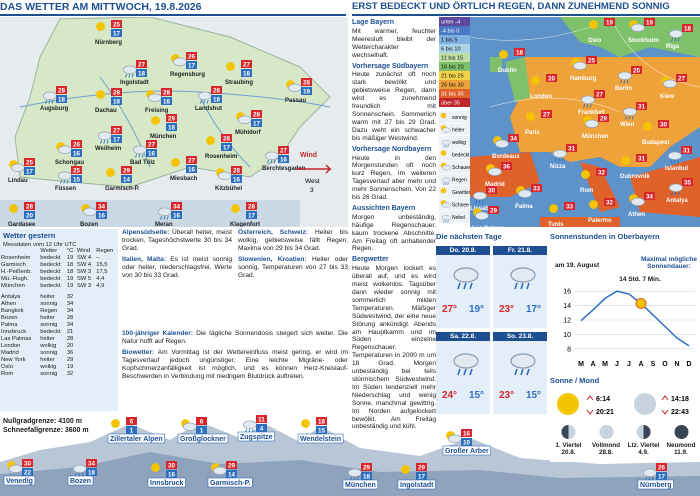  I want to click on station-name: Dubrovnik, so click(635, 177).